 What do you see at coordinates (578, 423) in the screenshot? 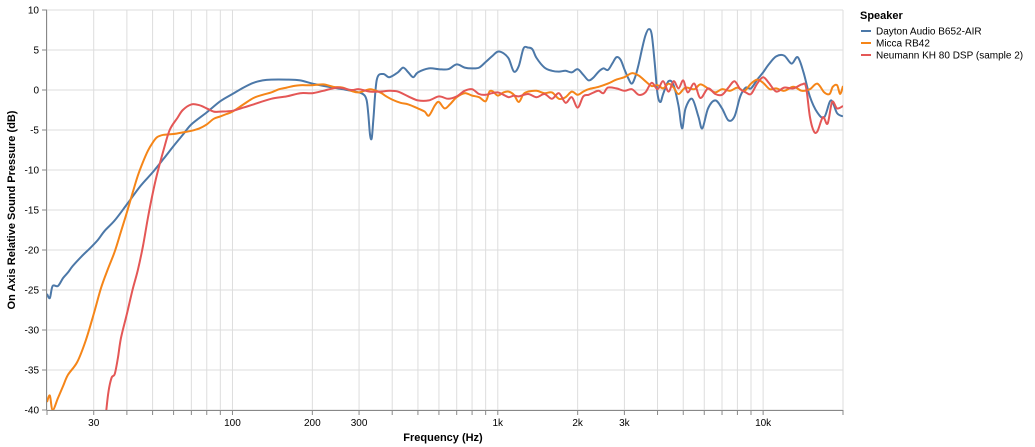
I see `x-tick-label: 2k` at bounding box center [578, 423].